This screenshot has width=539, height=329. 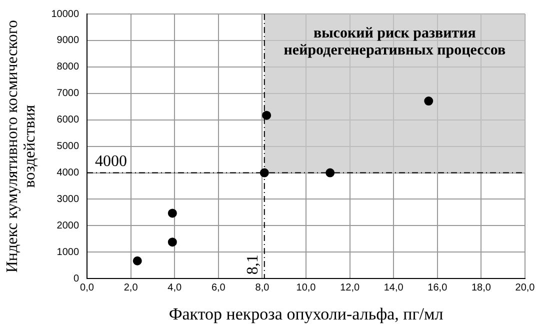 I want to click on x-tick-label: 6,0, so click(x=218, y=288).